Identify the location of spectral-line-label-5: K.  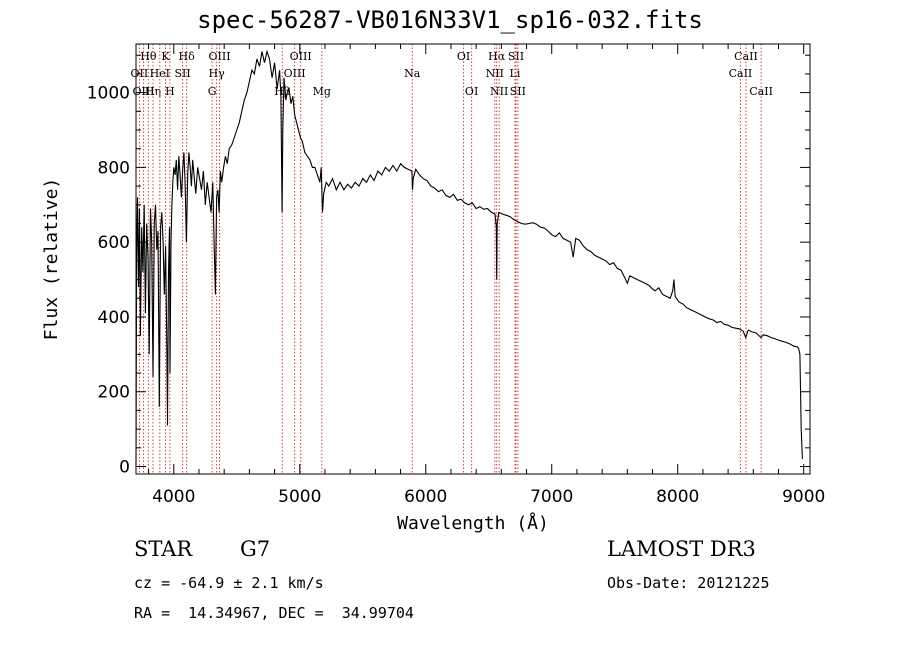
(165, 56).